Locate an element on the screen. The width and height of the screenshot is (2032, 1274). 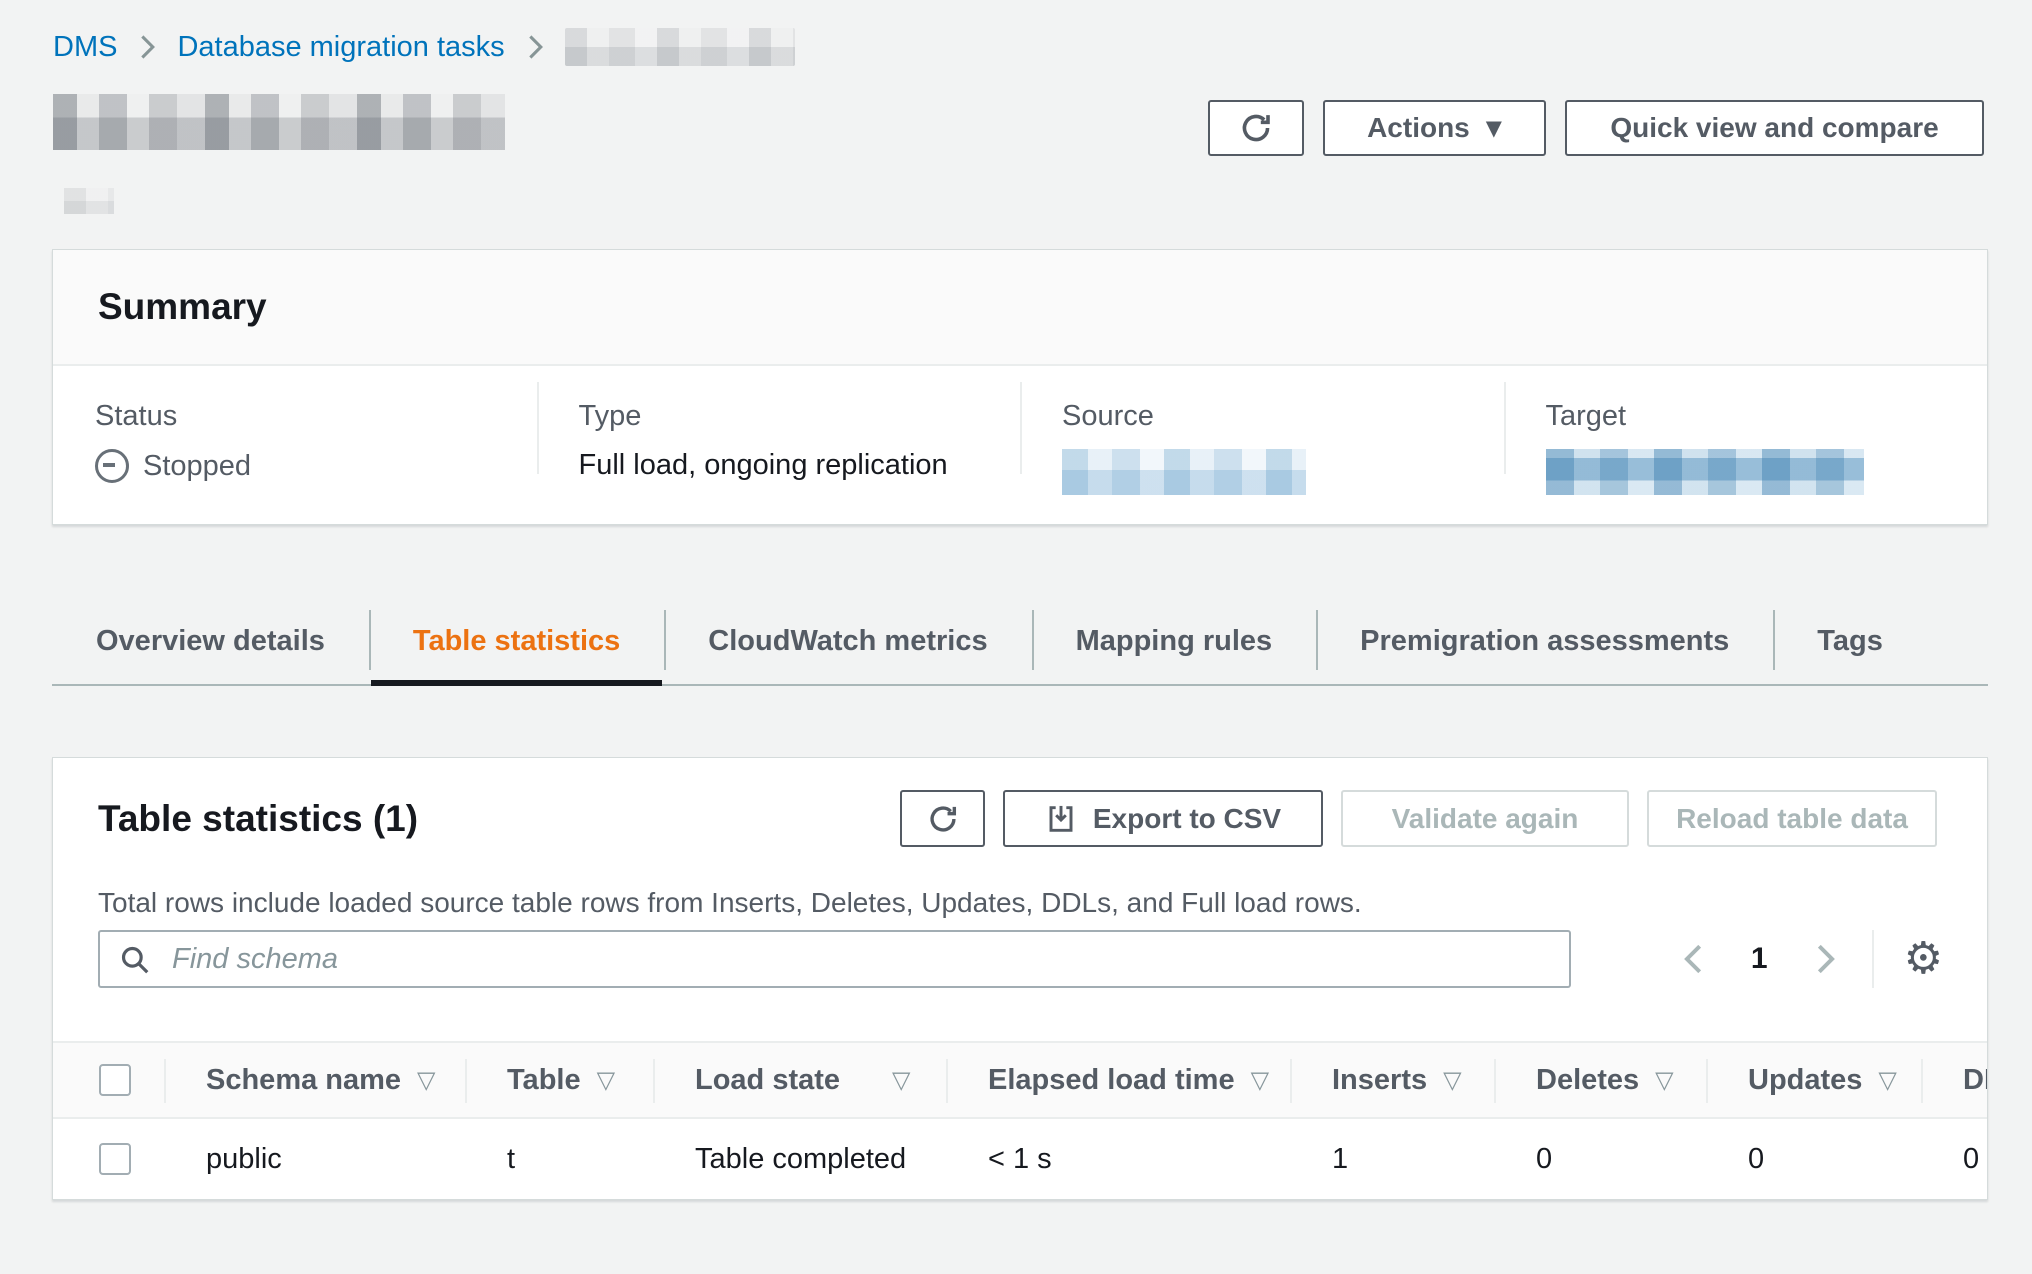
tab-label: Overview details is located at coordinates (210, 640).